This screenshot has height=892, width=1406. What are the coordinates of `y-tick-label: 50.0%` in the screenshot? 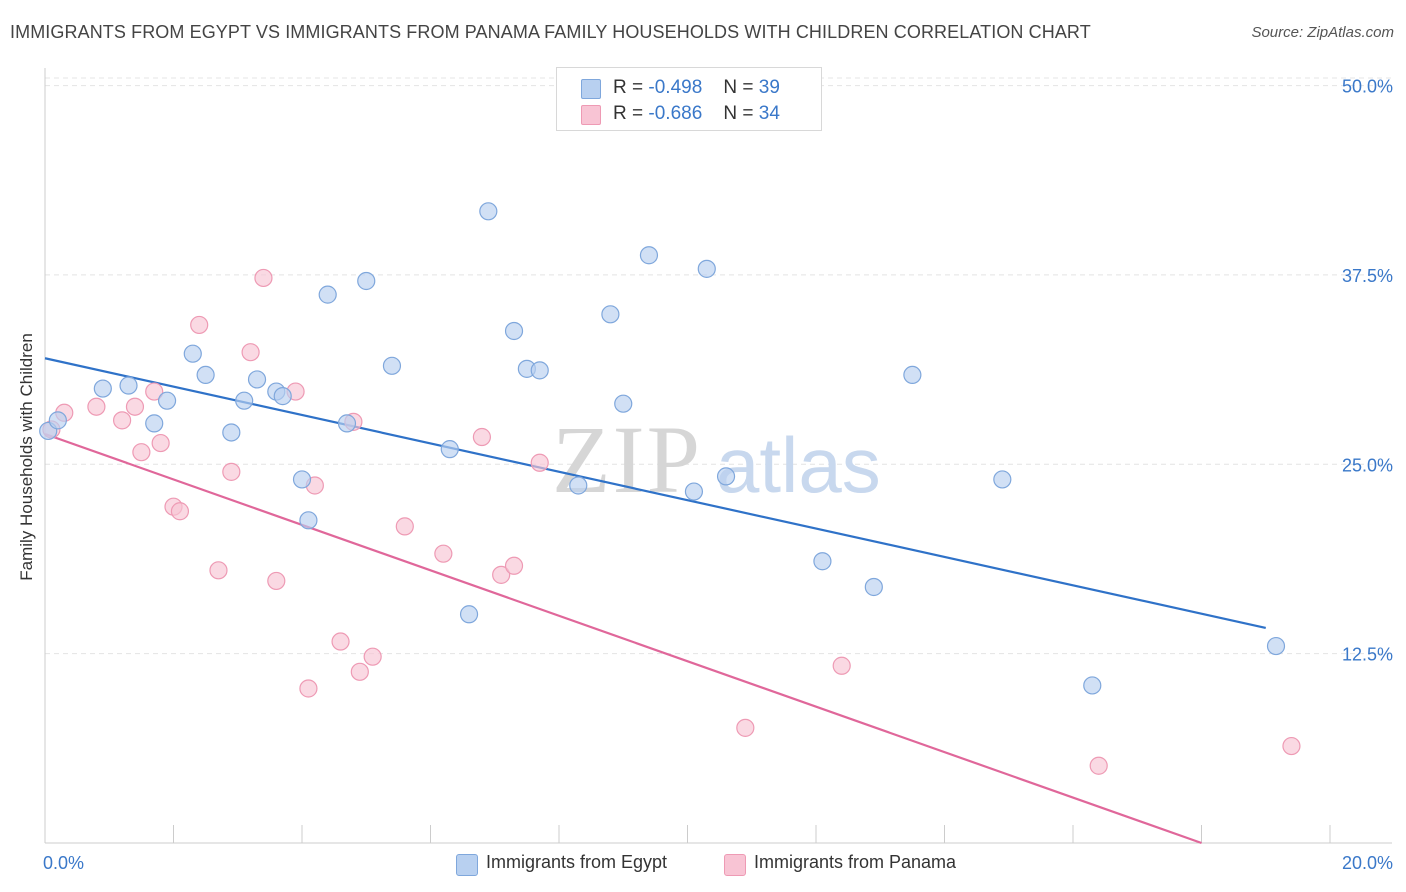 It's located at (1367, 87).